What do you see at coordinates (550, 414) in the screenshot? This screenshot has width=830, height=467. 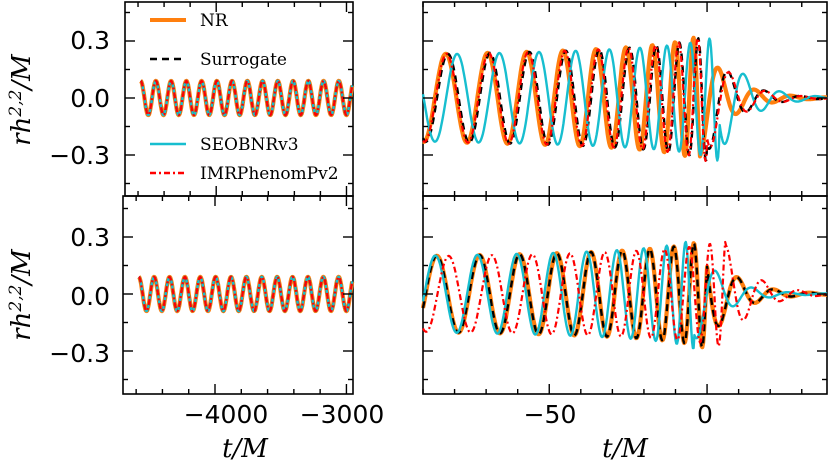 I see `xtick-label-neg50: −50` at bounding box center [550, 414].